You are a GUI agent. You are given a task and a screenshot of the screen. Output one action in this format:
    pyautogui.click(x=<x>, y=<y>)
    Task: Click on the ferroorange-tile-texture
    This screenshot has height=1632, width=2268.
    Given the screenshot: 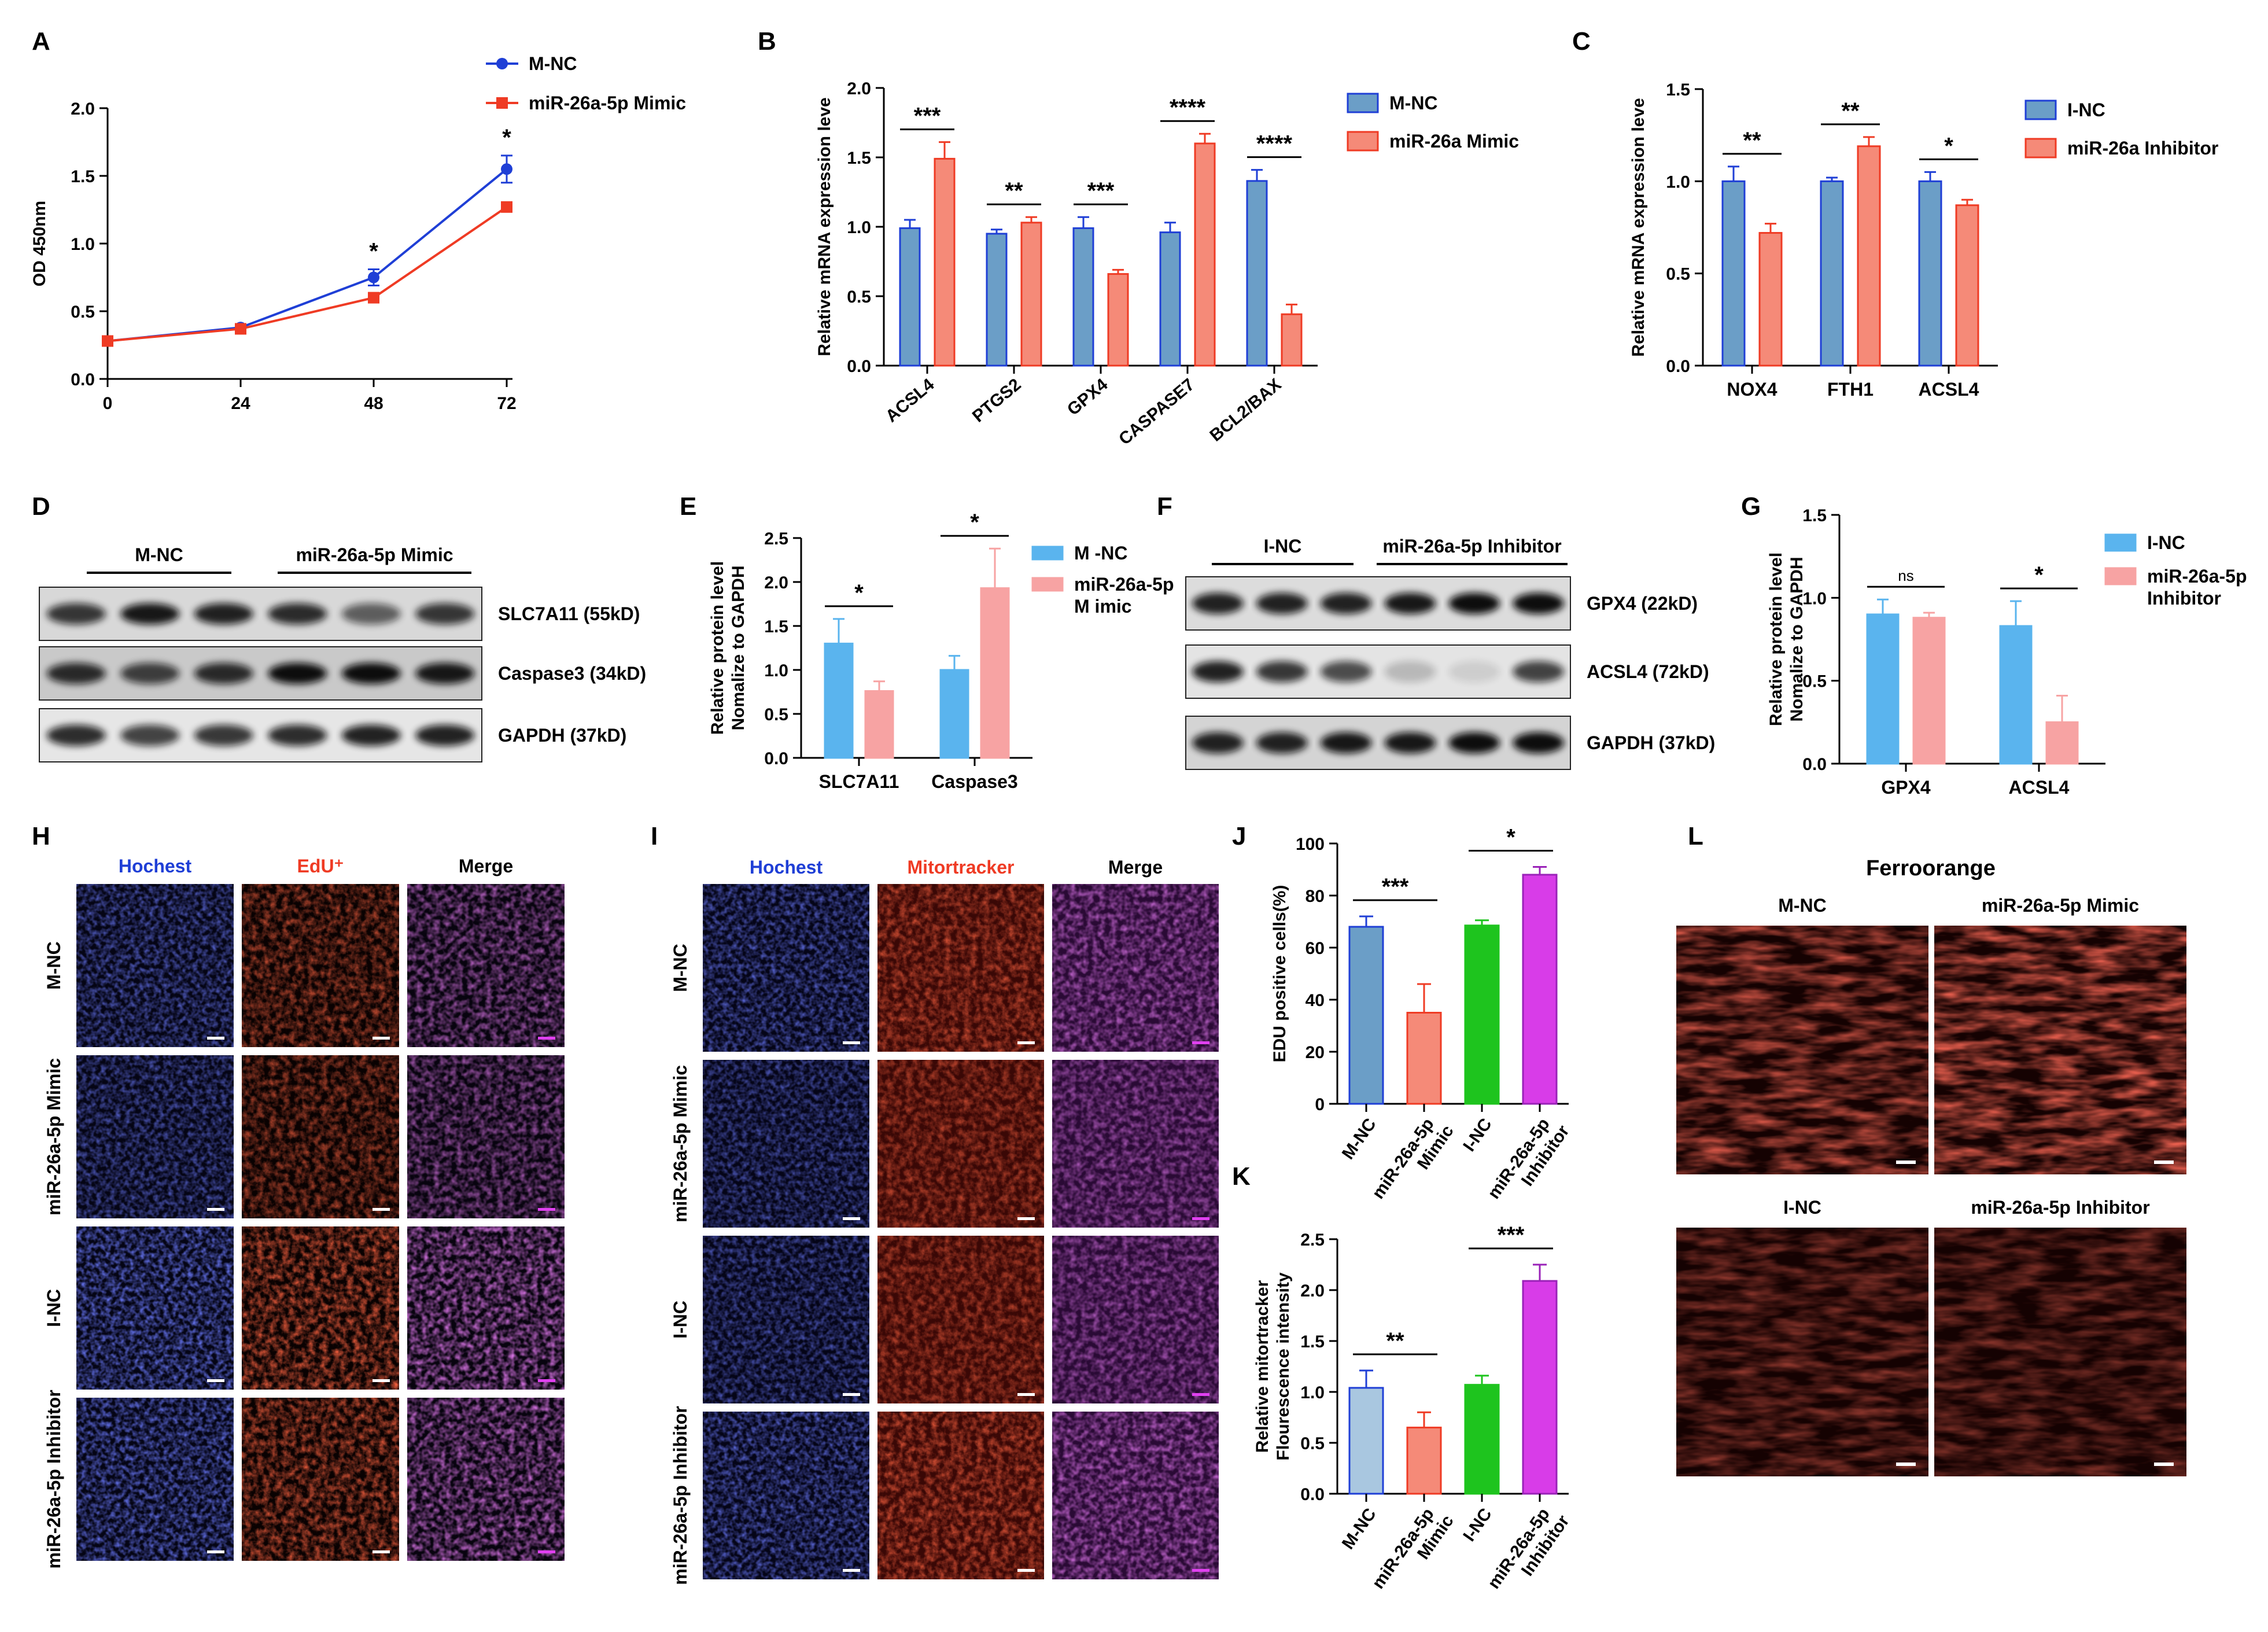 What is the action you would take?
    pyautogui.click(x=1802, y=1352)
    